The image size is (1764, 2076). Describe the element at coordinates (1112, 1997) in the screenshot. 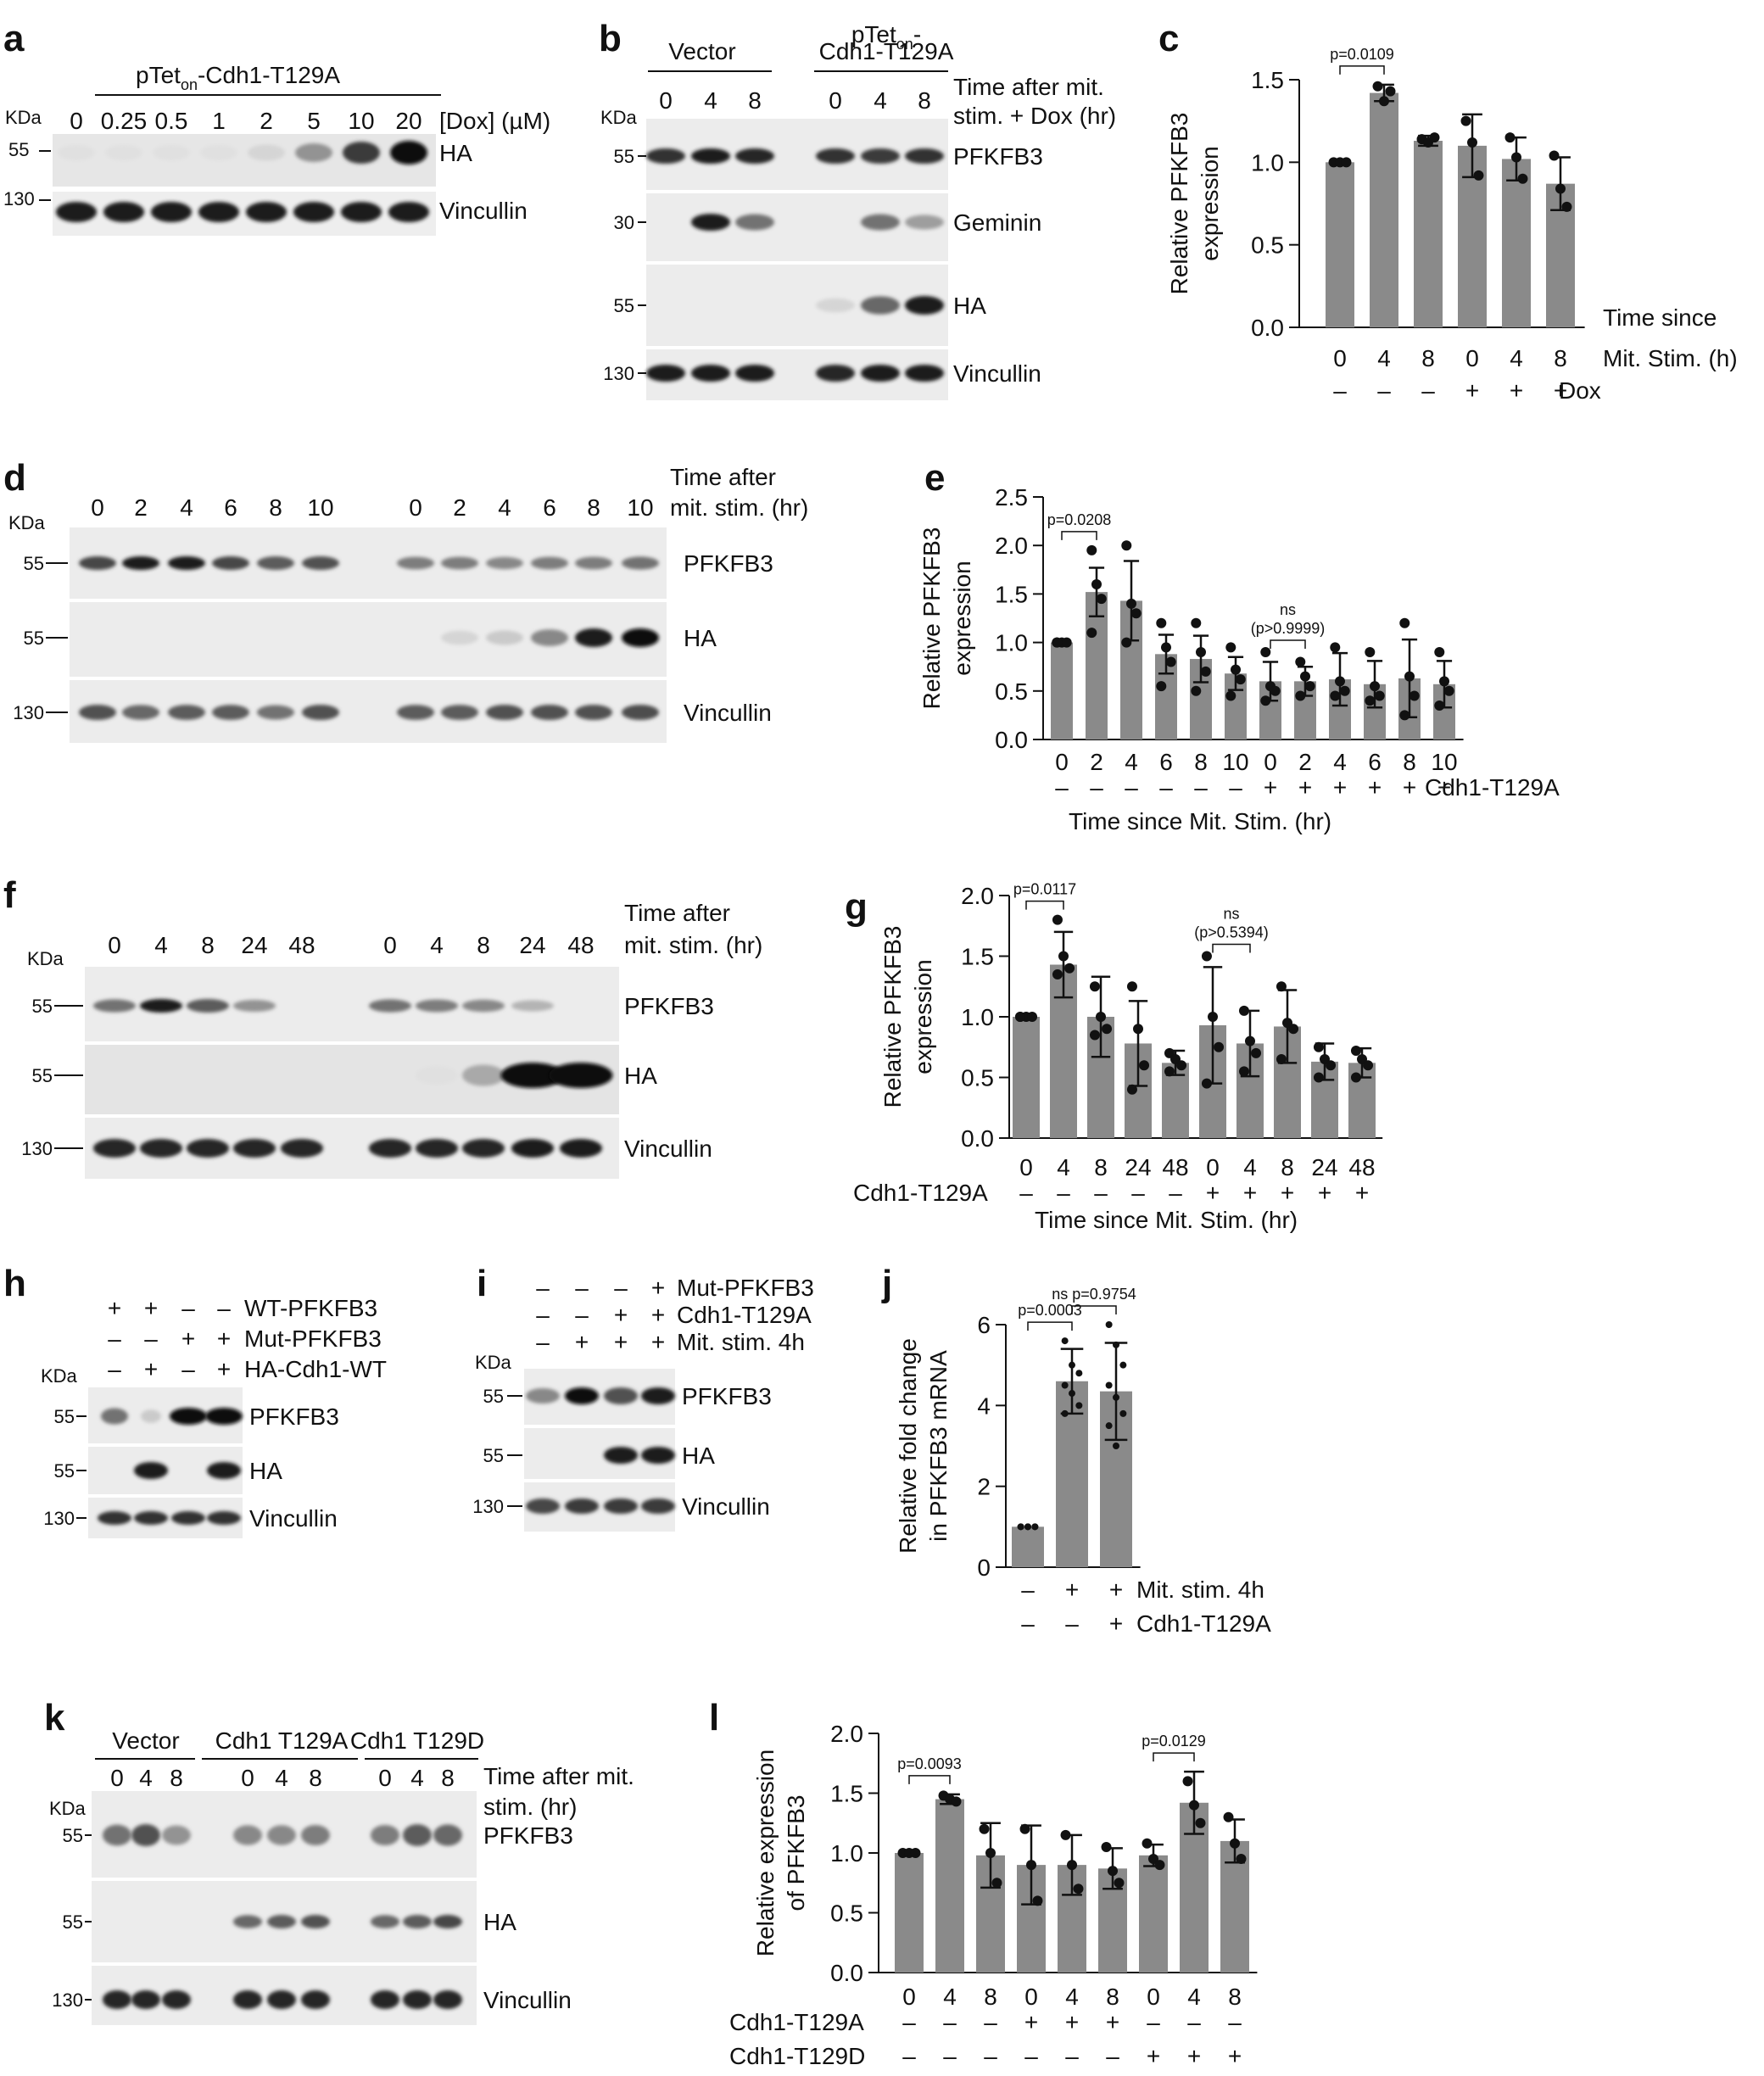

I see `x-tick-label-l: 8` at that location.